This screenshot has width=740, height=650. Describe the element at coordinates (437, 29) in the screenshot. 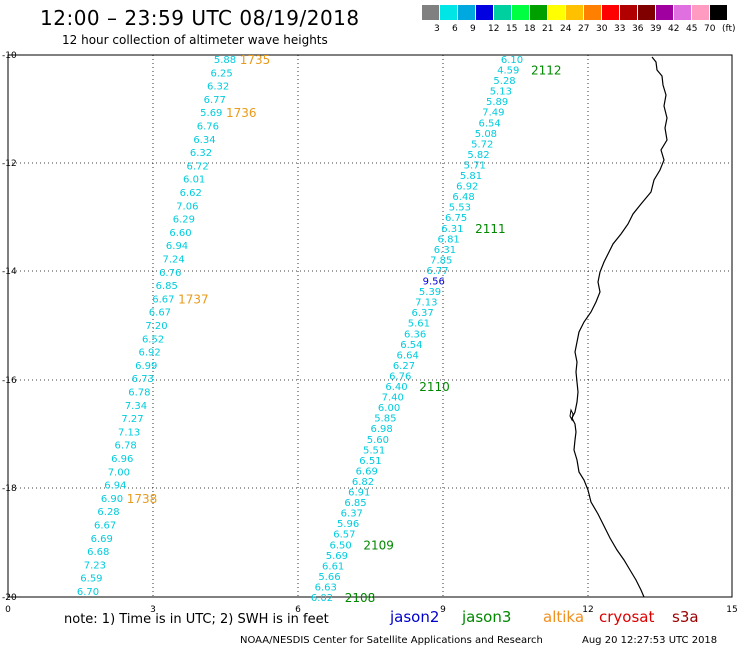

I see `legend-label: 3` at that location.